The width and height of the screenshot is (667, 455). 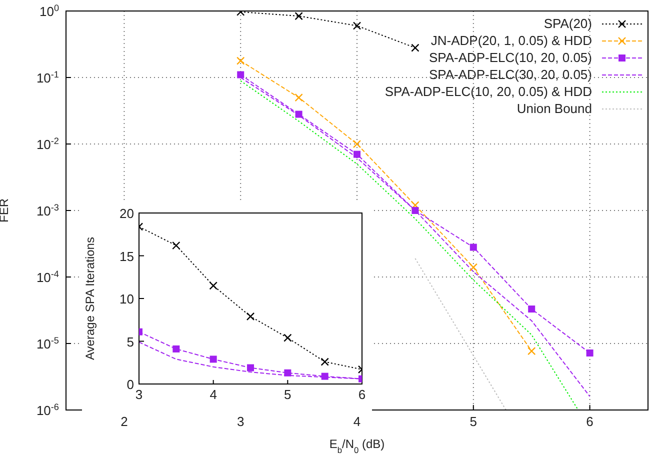 I want to click on y-tick-label: 10, so click(x=127, y=299).